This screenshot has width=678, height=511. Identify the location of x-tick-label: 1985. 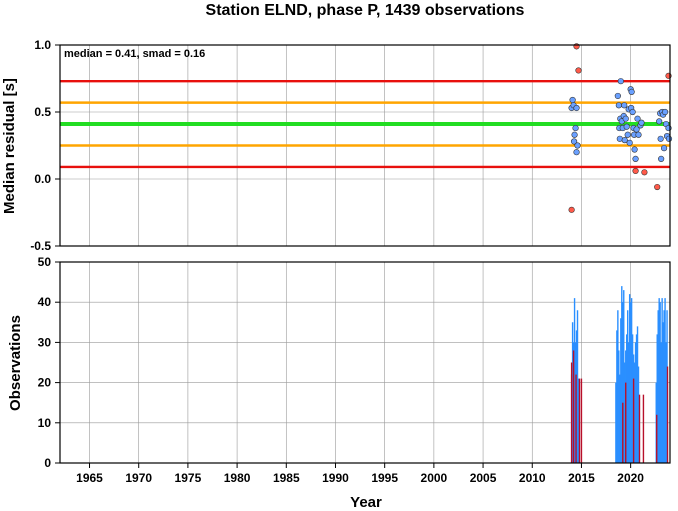
(286, 478).